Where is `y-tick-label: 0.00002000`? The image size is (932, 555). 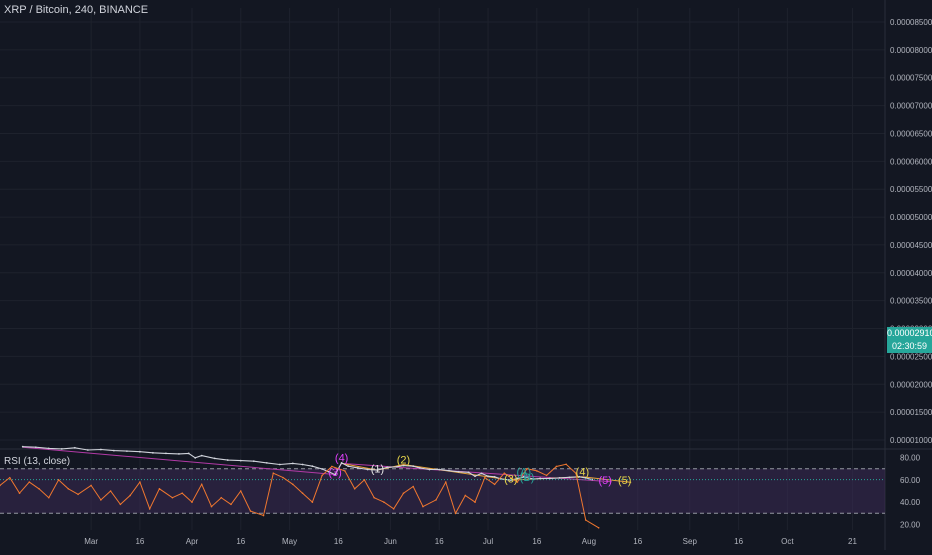
y-tick-label: 0.00002000 is located at coordinates (911, 384).